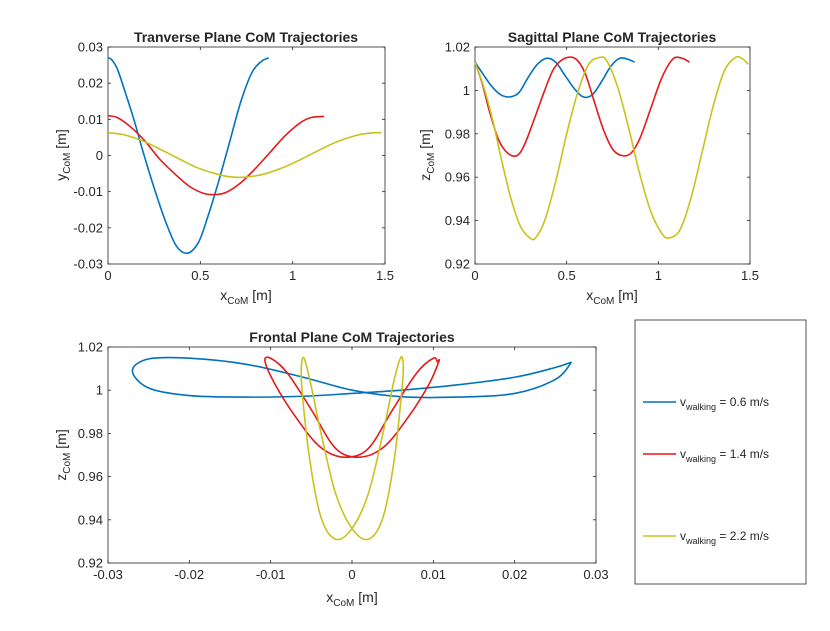 The image size is (830, 631). What do you see at coordinates (90, 119) in the screenshot?
I see `y-tick-label: 0.01` at bounding box center [90, 119].